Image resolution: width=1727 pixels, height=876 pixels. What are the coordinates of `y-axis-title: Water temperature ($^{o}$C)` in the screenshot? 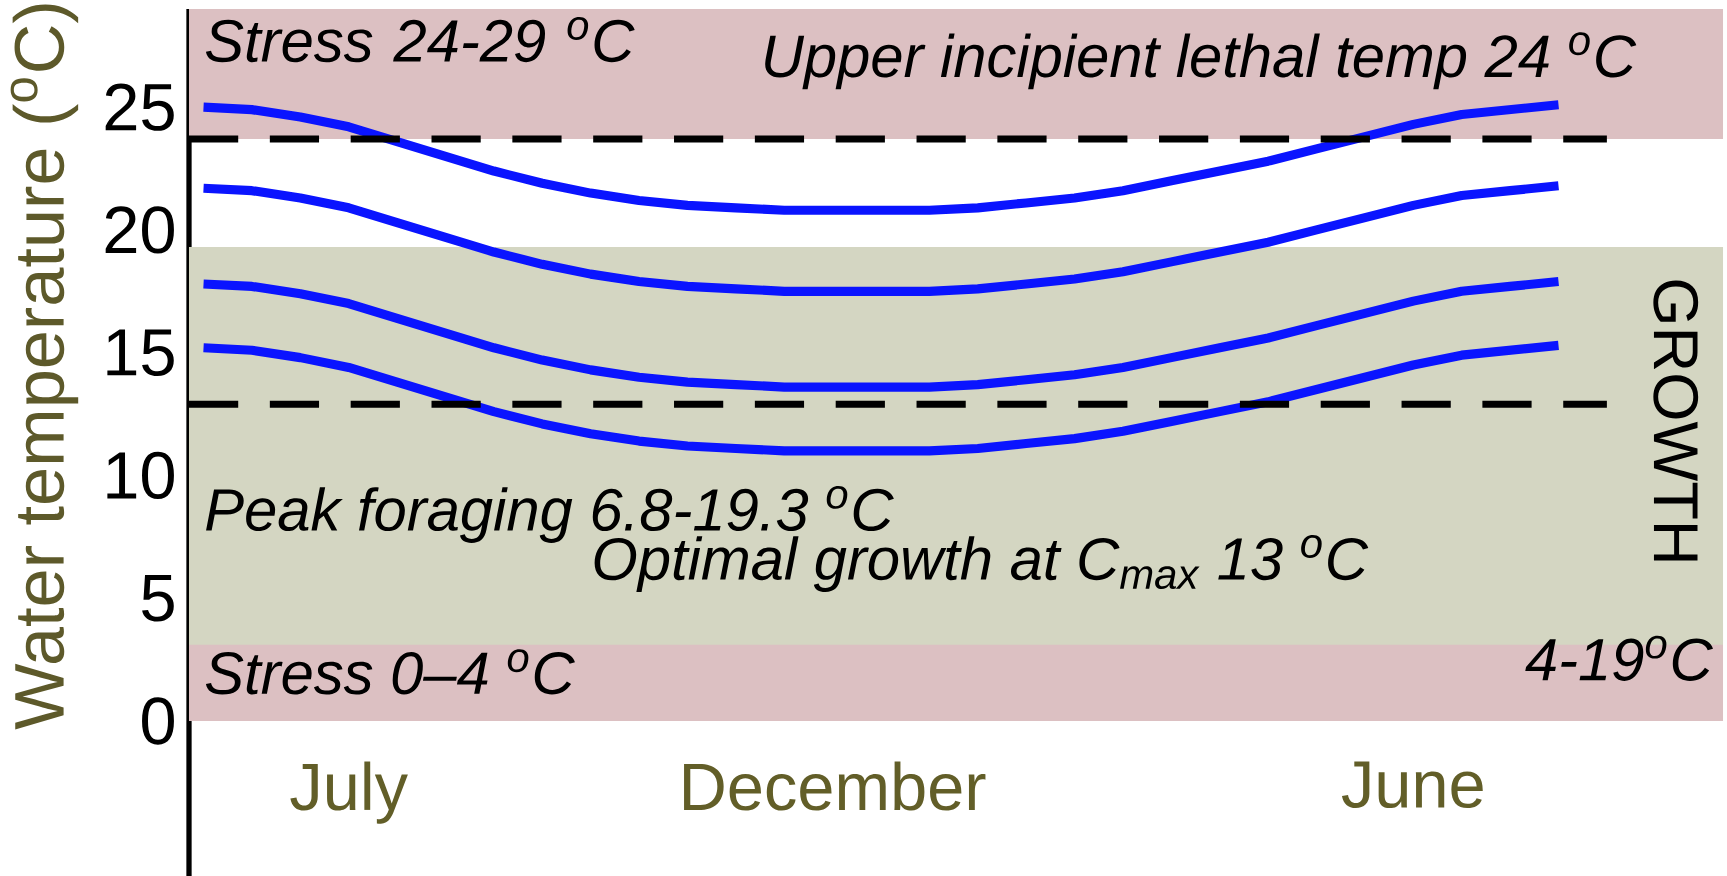 It's located at (44, 367).